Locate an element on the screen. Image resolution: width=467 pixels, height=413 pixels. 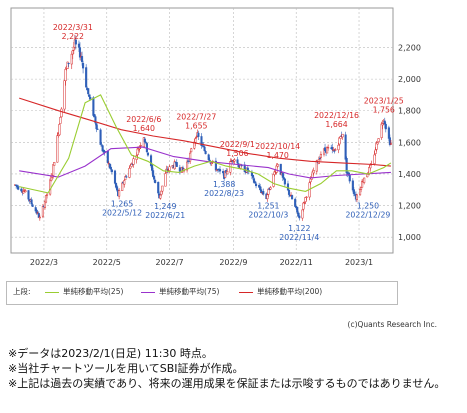
note-line: ※データは2023/2/1(日足) 11:30 時点。 is located at coordinates (110, 353).